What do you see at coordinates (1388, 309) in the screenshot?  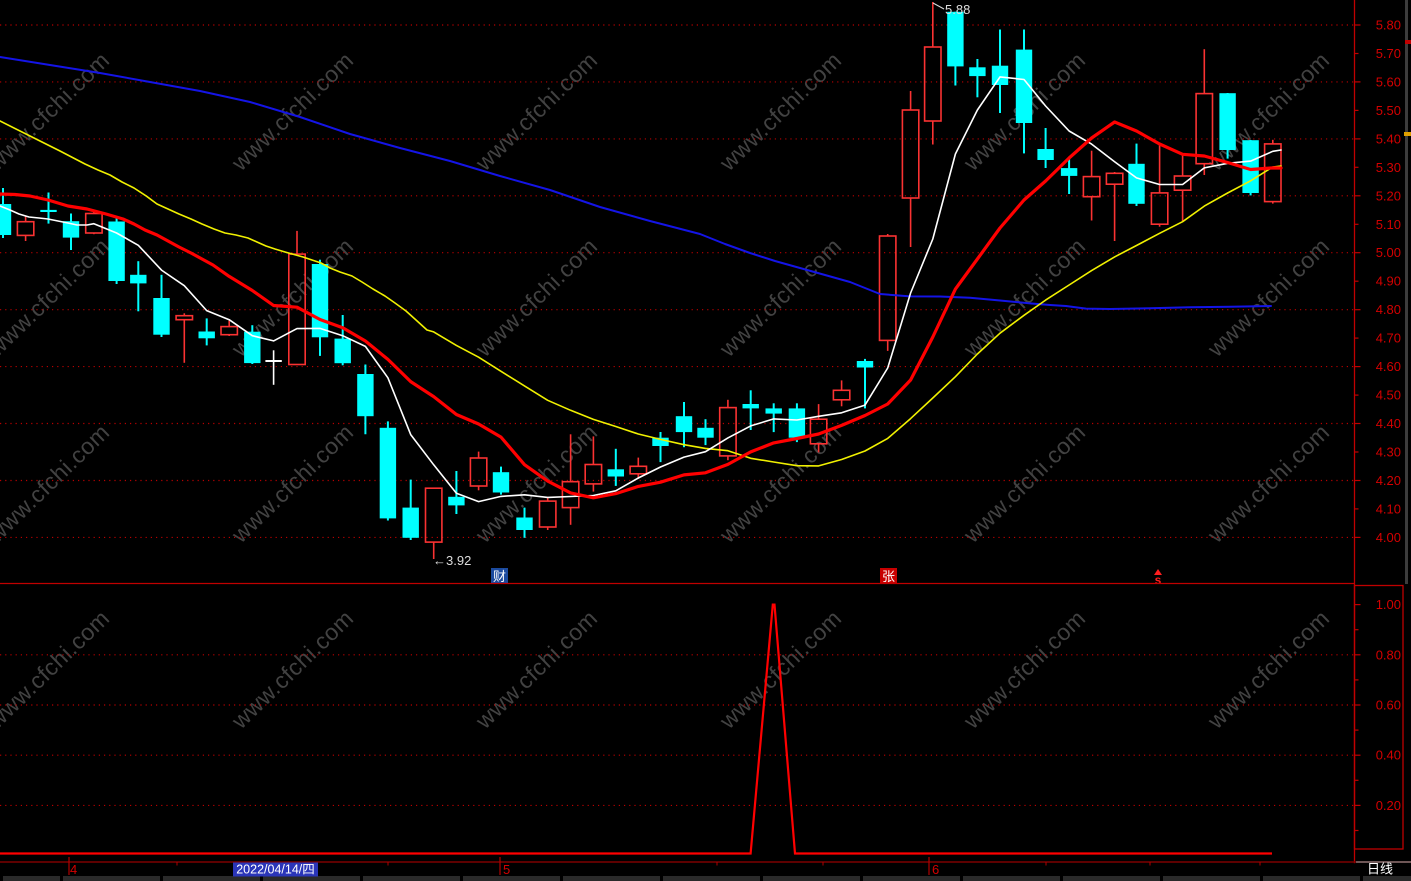 I see `svg-text: 4.80` at bounding box center [1388, 309].